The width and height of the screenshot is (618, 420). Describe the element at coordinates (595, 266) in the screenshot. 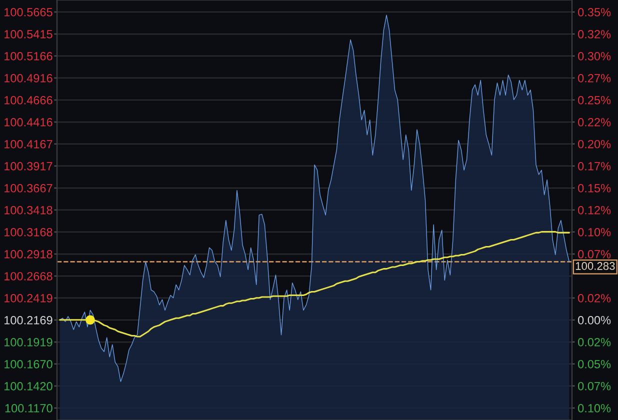

I see `ref-line-label: 100.283` at that location.